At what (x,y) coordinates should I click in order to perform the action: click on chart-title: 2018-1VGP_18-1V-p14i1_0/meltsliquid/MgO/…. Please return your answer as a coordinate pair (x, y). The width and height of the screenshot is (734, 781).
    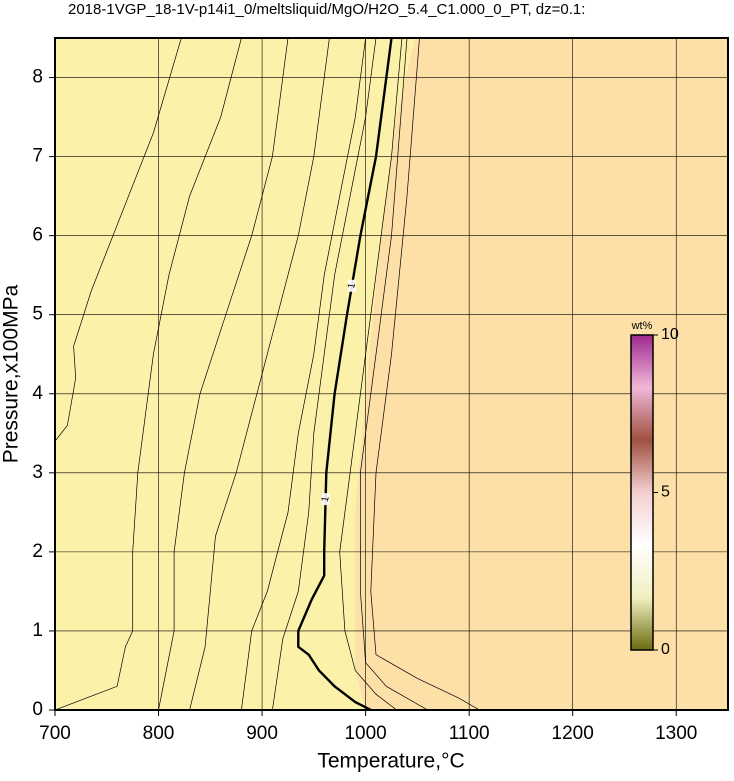
    Looking at the image, I should click on (326, 9).